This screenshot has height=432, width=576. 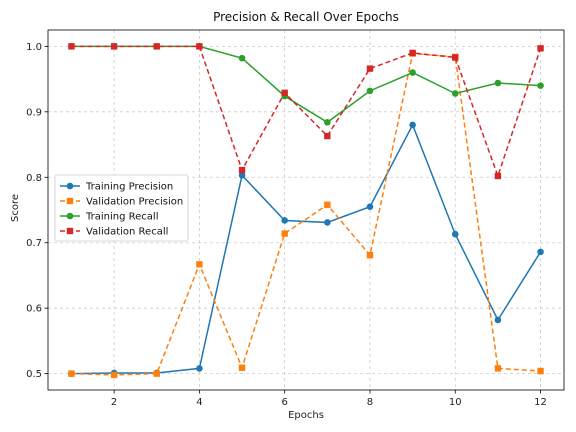 I want to click on legend-item: Training Recall, so click(x=109, y=217).